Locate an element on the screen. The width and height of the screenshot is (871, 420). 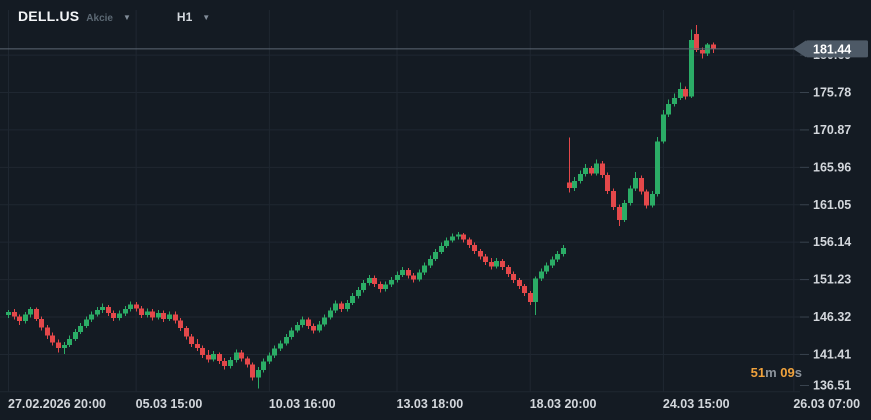
candle-countdown: 51m 09s is located at coordinates (776, 372).